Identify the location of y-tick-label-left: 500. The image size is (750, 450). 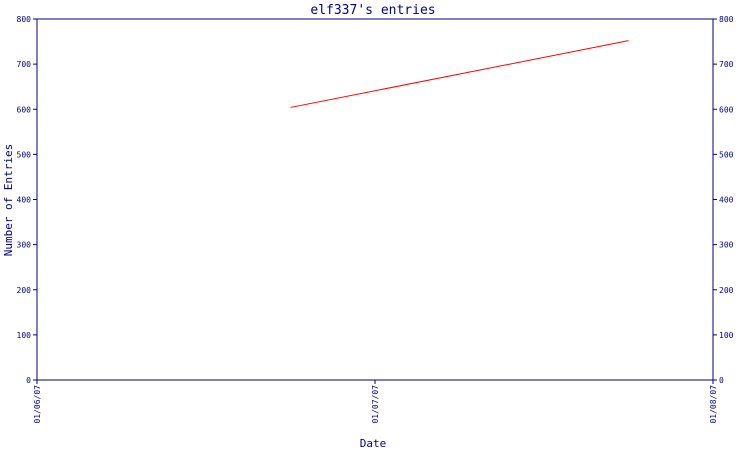
(24, 154).